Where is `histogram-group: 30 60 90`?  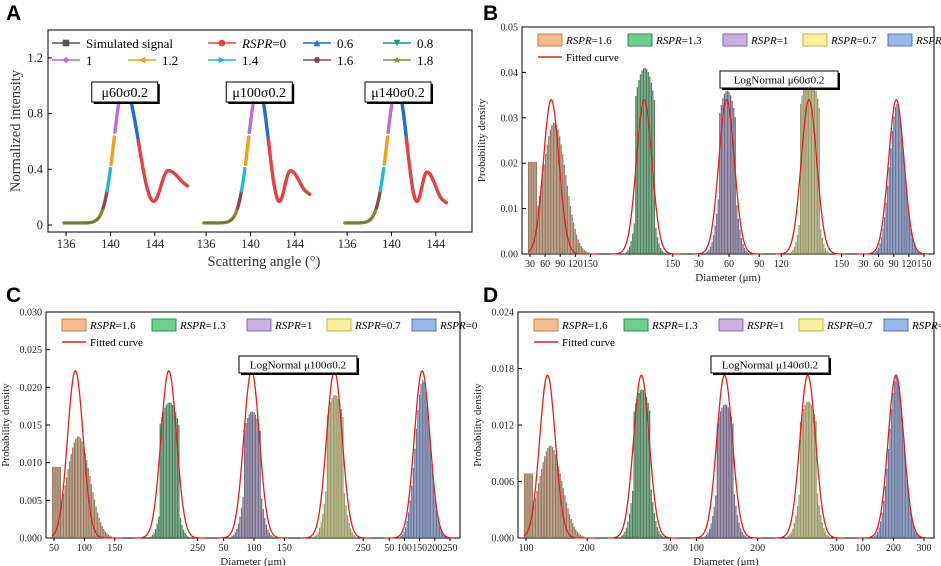 histogram-group: 30 60 90 is located at coordinates (728, 180).